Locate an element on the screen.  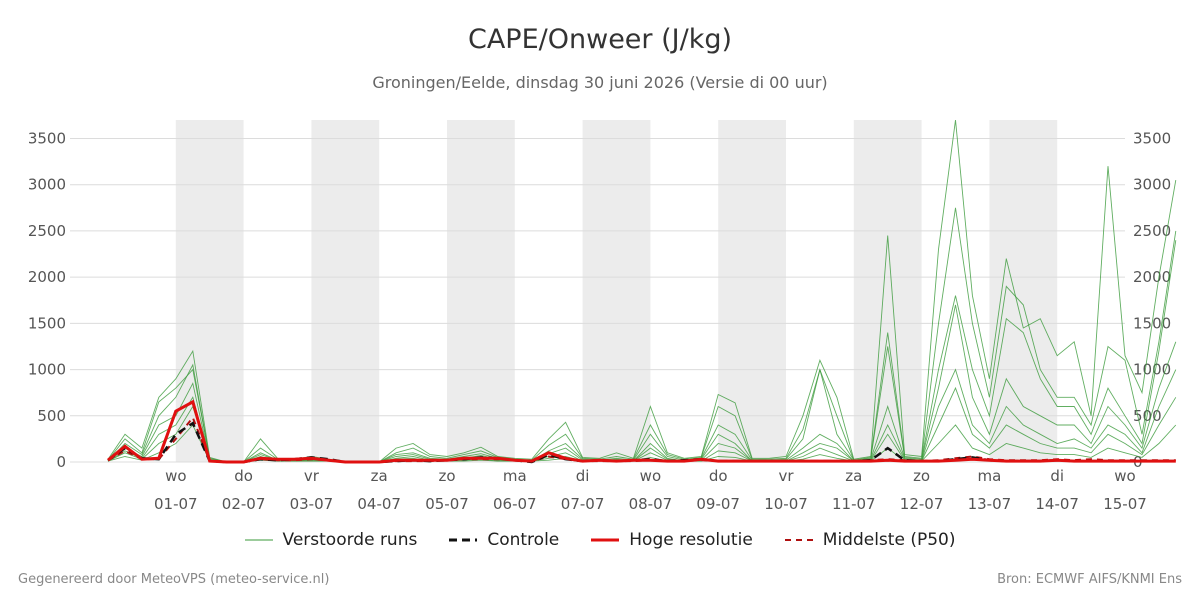
y-tick-label-left: 3000 is located at coordinates (47, 185).